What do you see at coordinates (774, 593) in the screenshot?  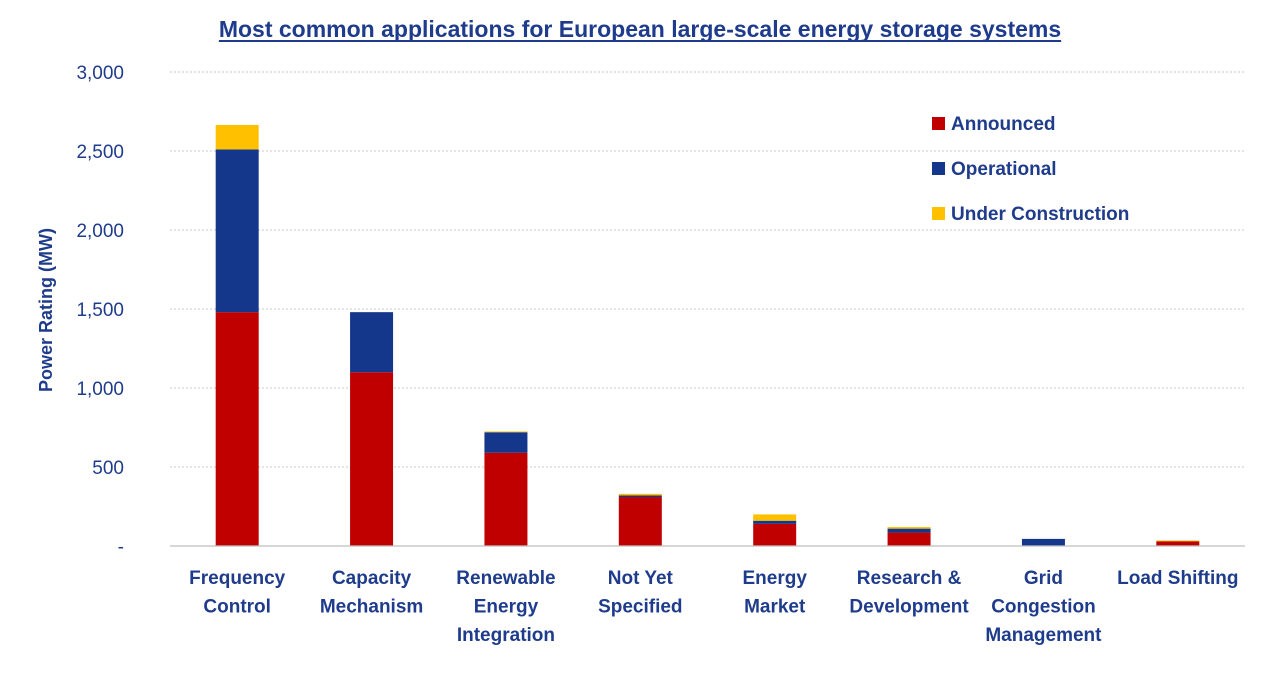 I see `x-tick-label: Energy Market` at bounding box center [774, 593].